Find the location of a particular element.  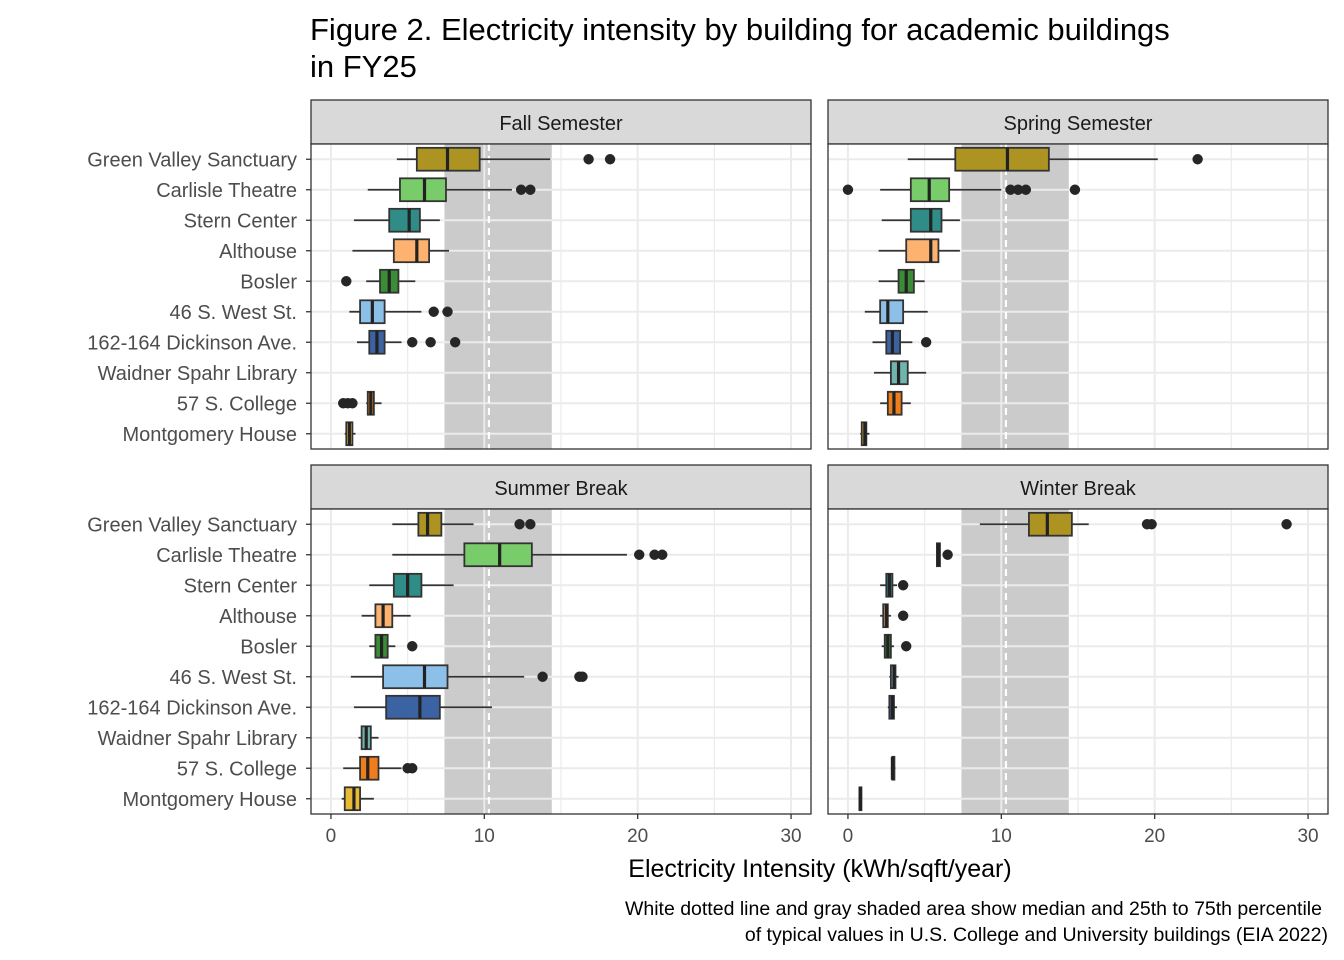

panel-winter-break: Winter Break 0 10 20 30 is located at coordinates (1078, 655).